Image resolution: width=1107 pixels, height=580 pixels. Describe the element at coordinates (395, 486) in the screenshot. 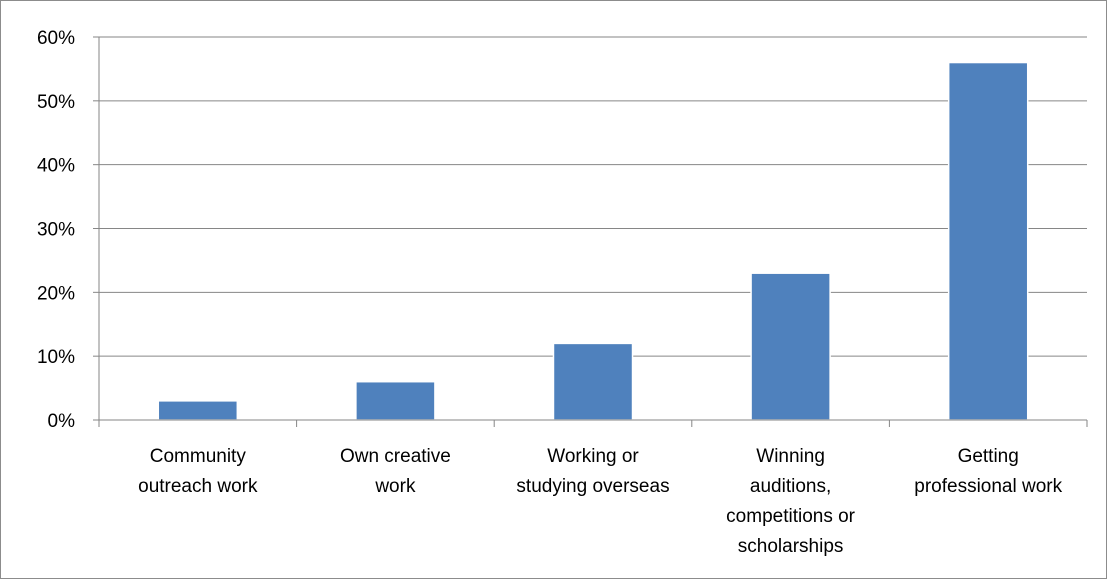

I see `x-category-label-line: work` at that location.